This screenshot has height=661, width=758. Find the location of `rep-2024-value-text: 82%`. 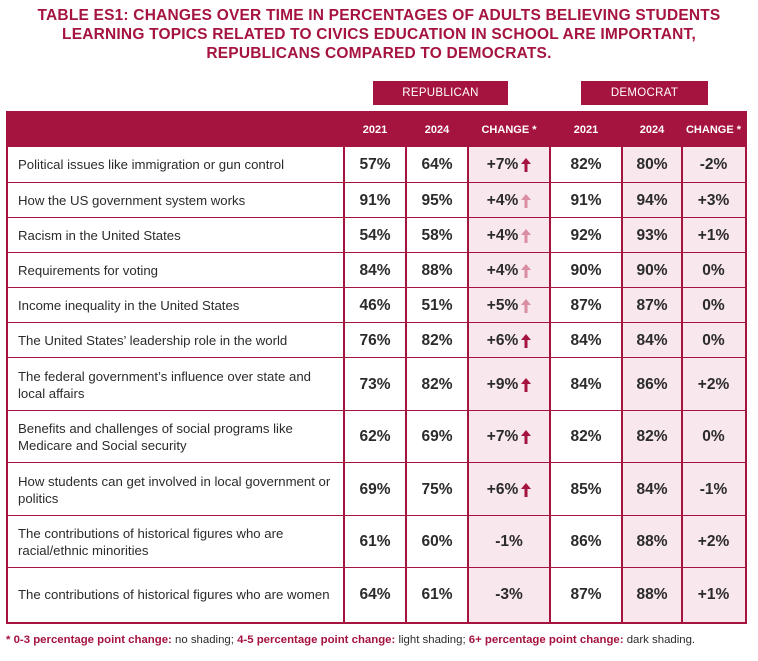

rep-2024-value-text: 82% is located at coordinates (437, 340).